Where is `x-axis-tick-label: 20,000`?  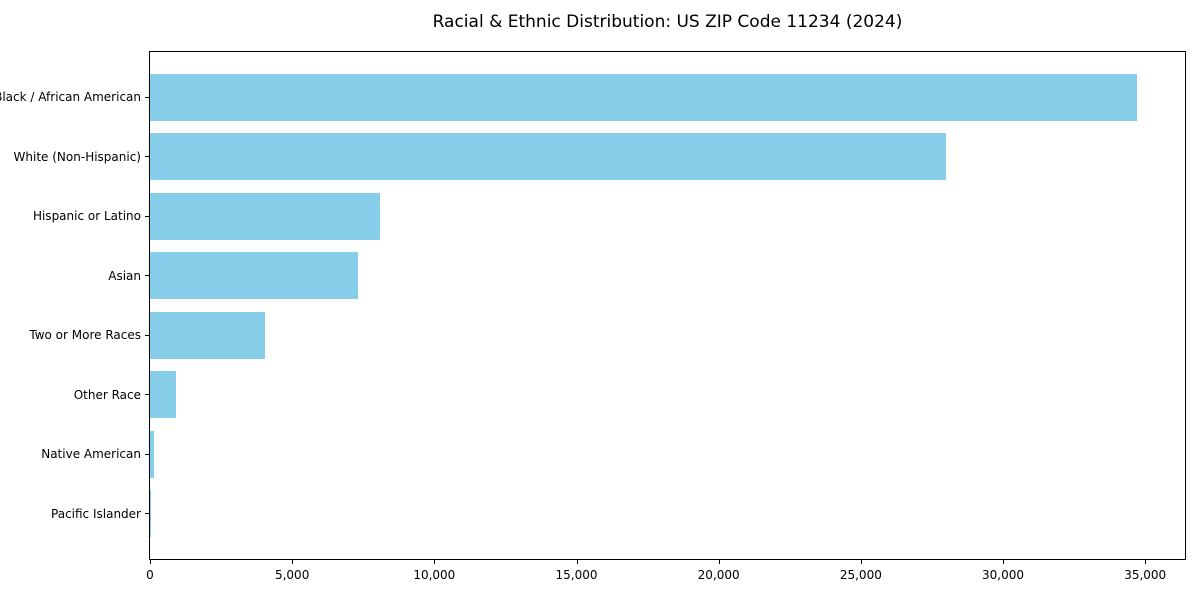 x-axis-tick-label: 20,000 is located at coordinates (718, 575).